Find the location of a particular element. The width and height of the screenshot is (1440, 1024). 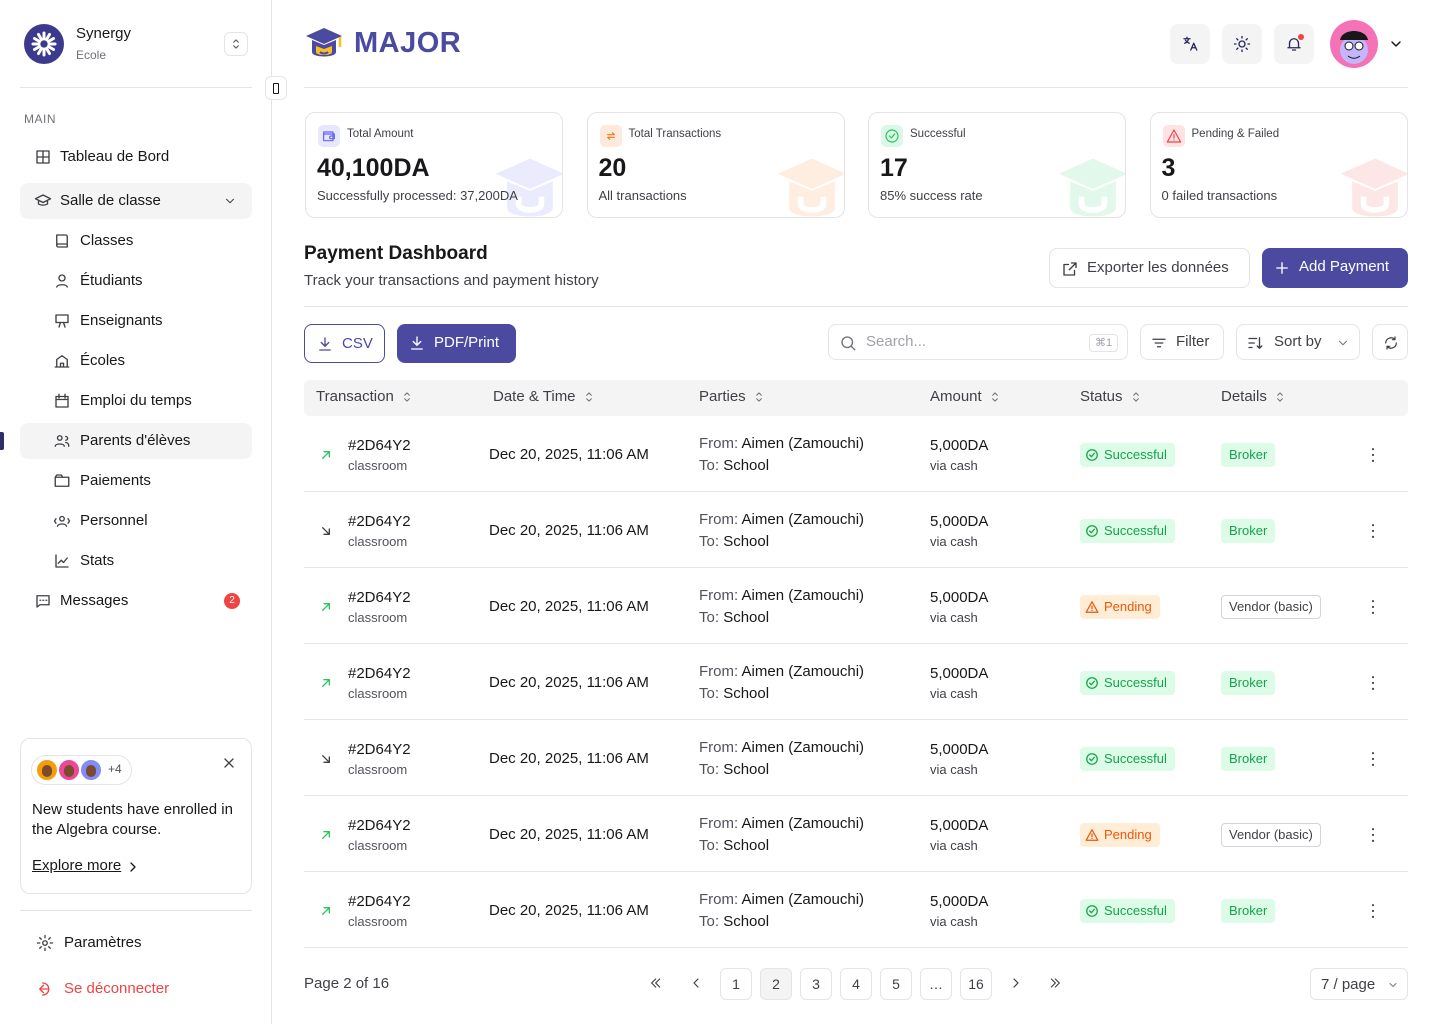

nav-subitem: Parents d'élèves is located at coordinates (136, 441).